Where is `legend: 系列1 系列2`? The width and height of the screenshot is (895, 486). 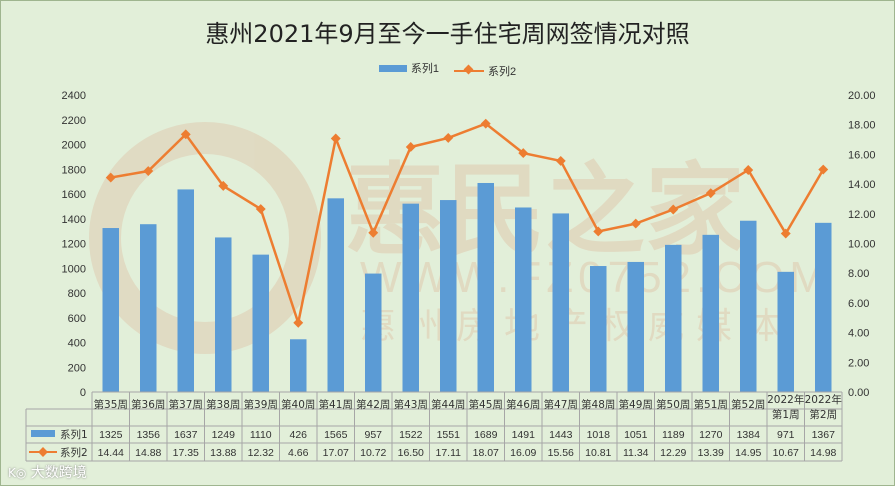 legend: 系列1 系列2 is located at coordinates (447, 69).